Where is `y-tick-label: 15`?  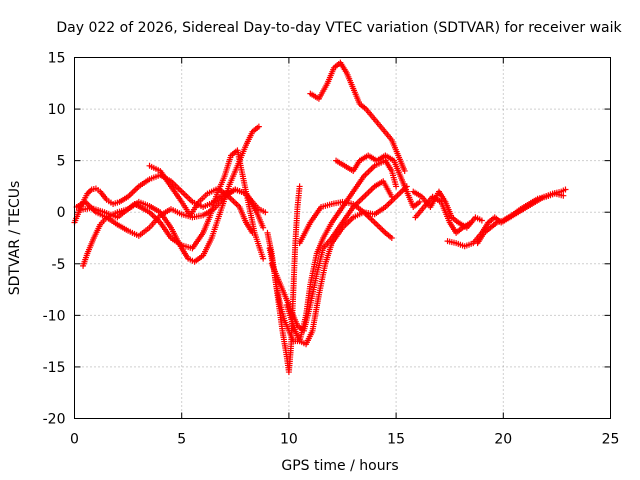 y-tick-label: 15 is located at coordinates (57, 59).